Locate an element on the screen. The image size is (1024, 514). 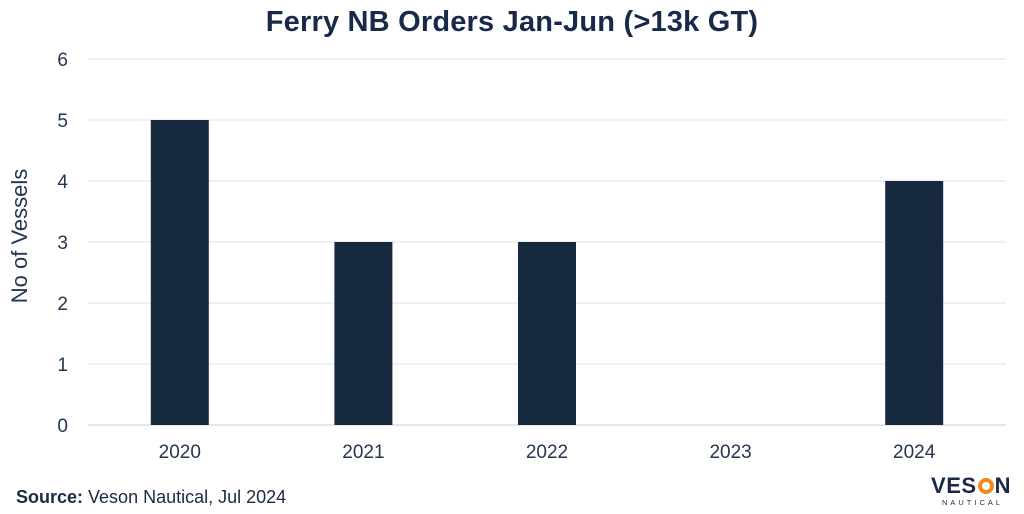
y-tick-label: 0 is located at coordinates (62, 426).